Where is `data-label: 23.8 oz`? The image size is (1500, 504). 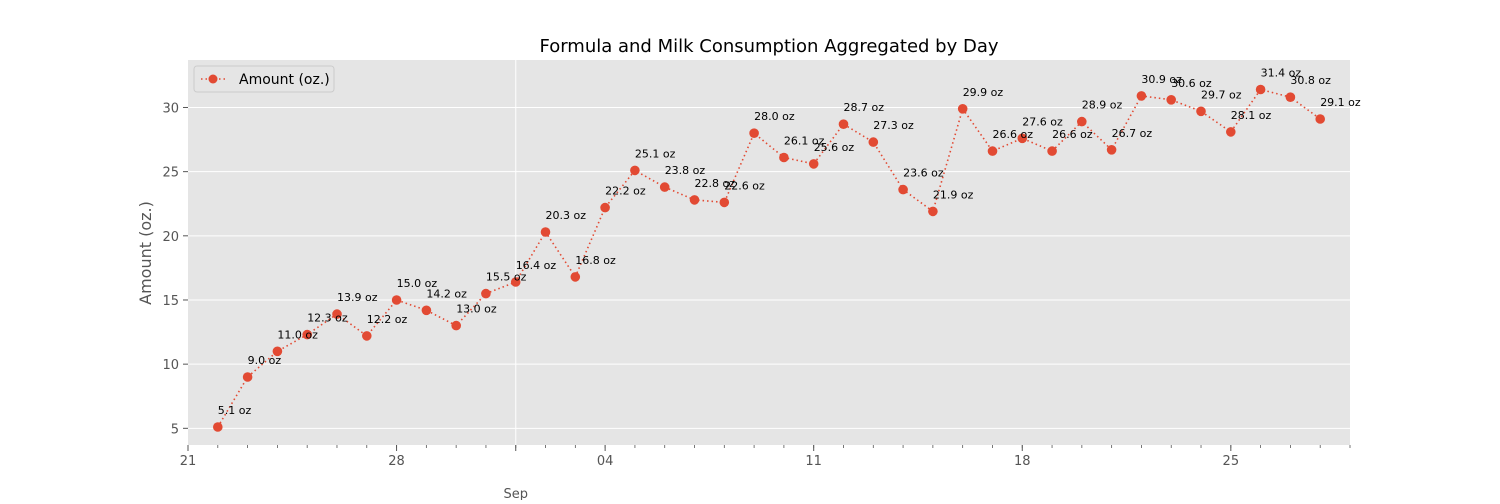
data-label: 23.8 oz is located at coordinates (685, 170).